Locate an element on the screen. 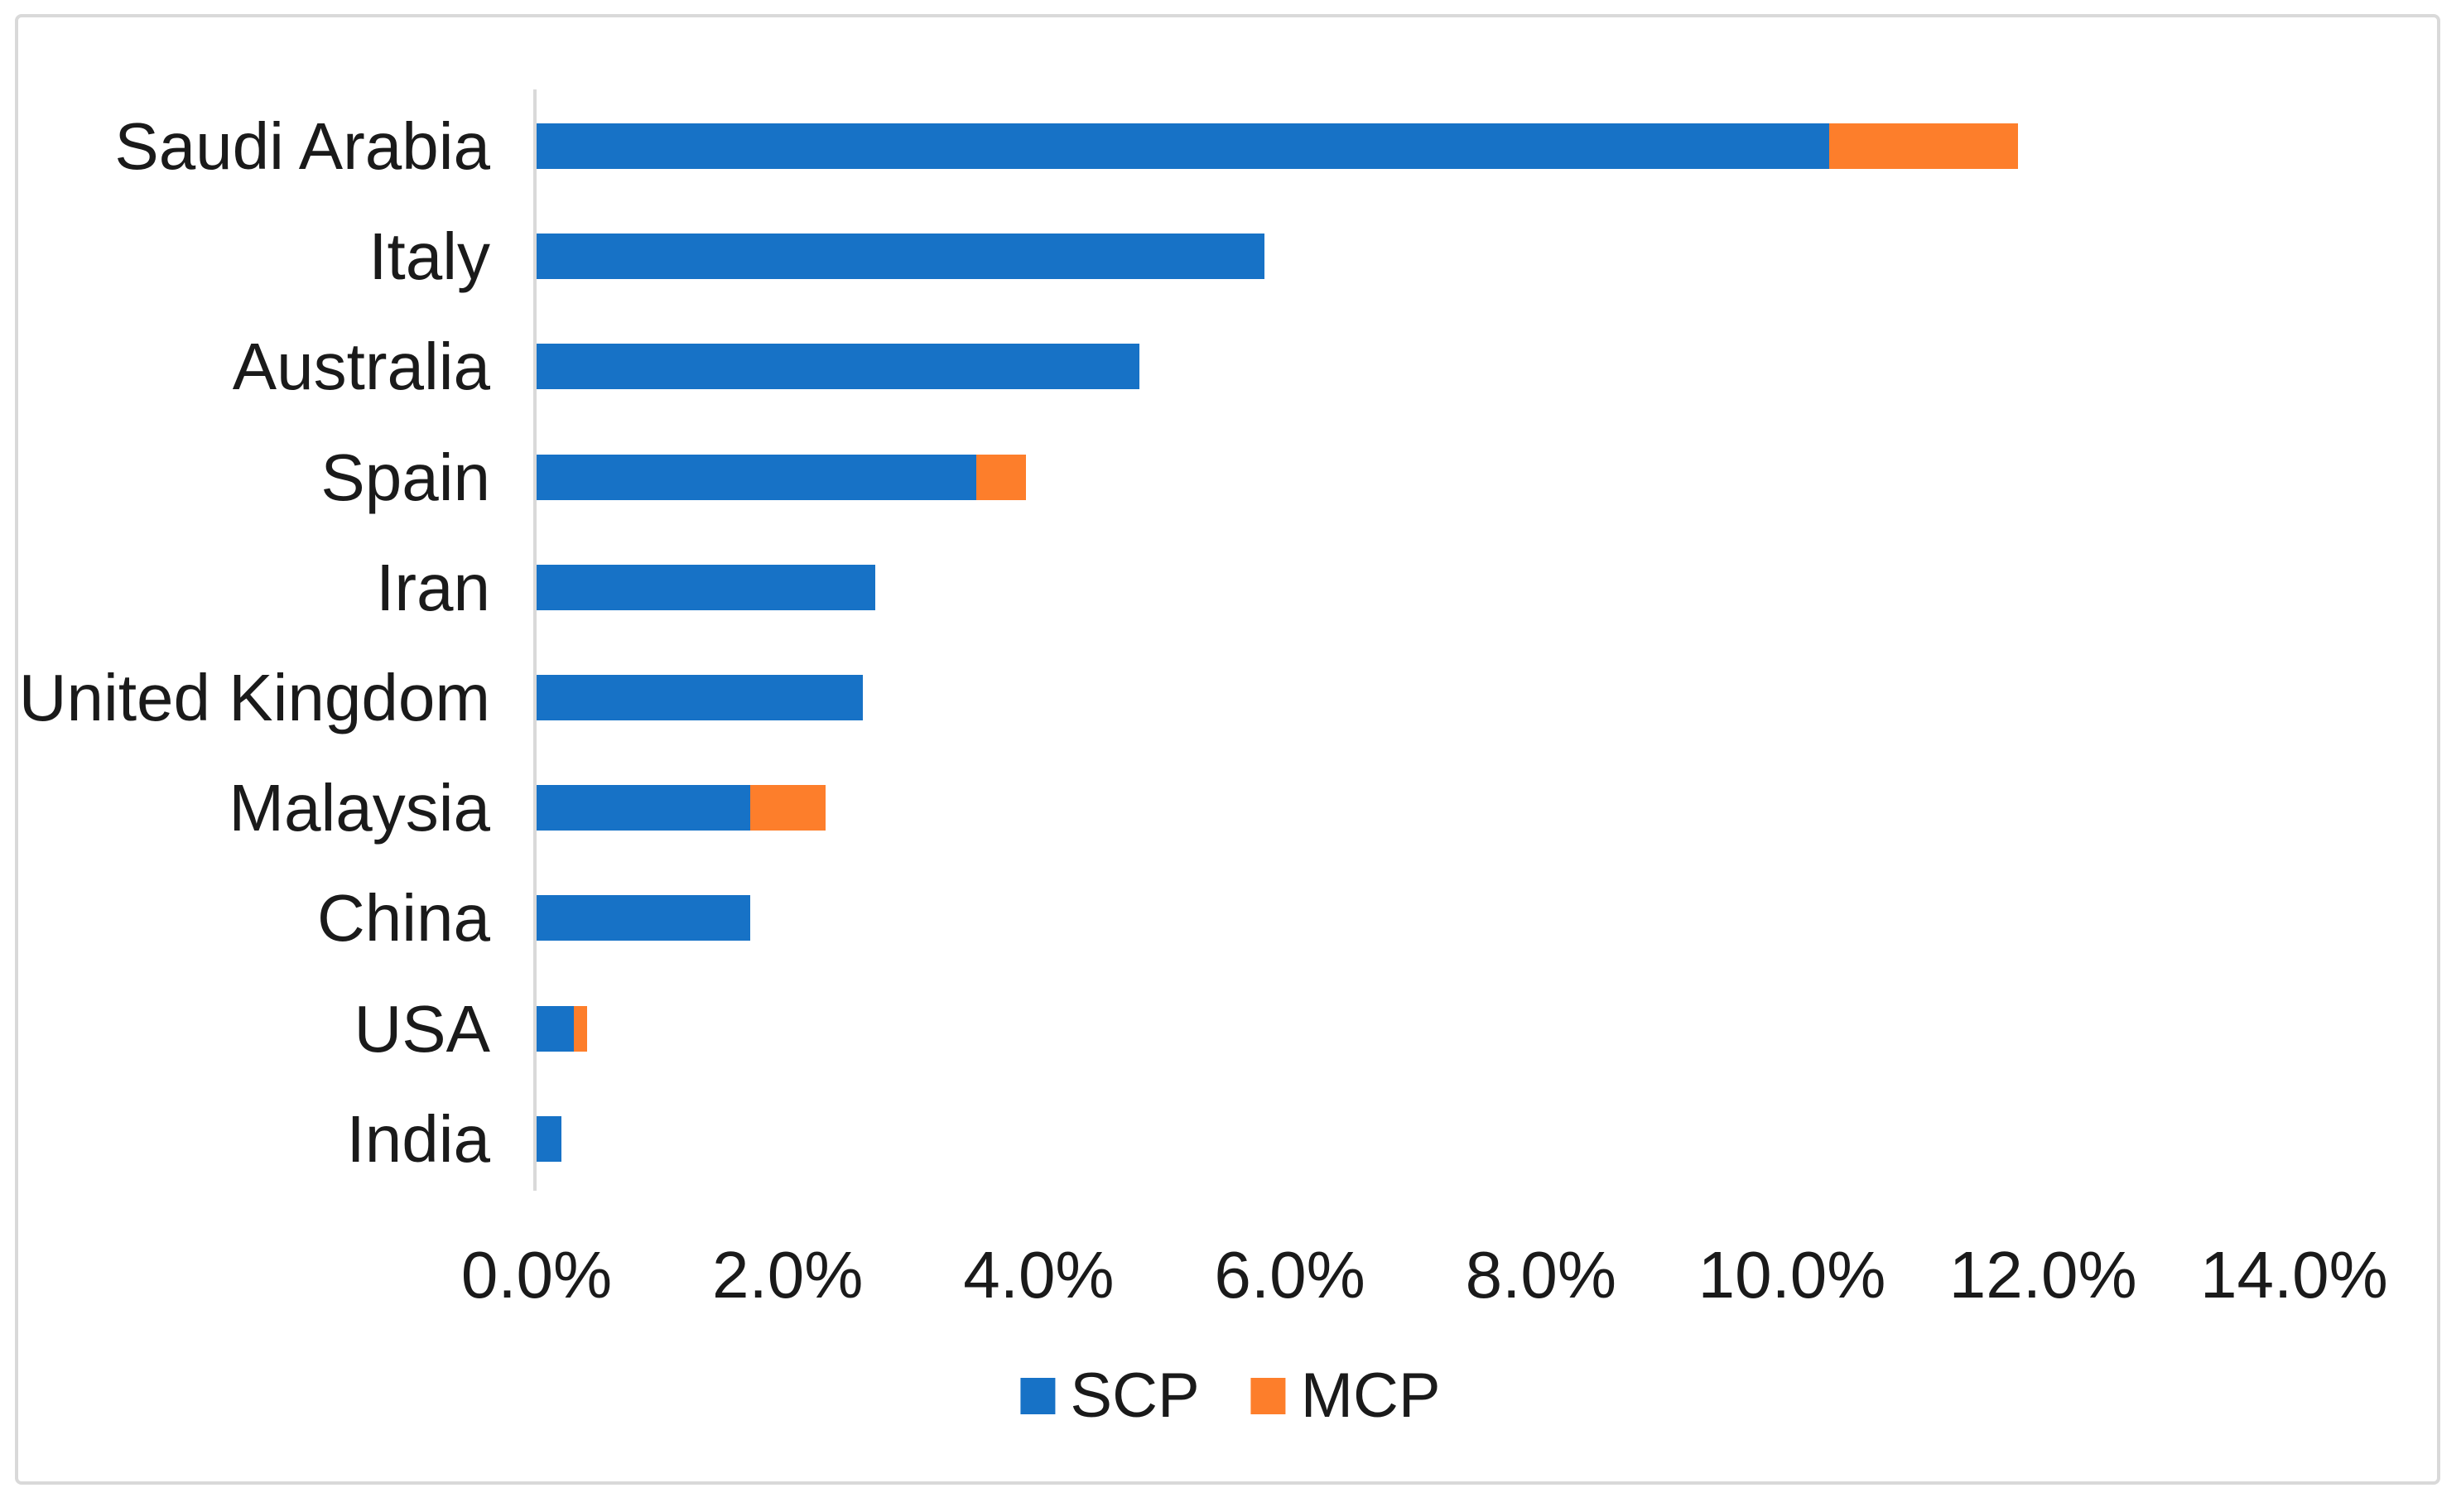 Image resolution: width=2461 pixels, height=1512 pixels. legend-swatch-mcp is located at coordinates (1268, 1396).